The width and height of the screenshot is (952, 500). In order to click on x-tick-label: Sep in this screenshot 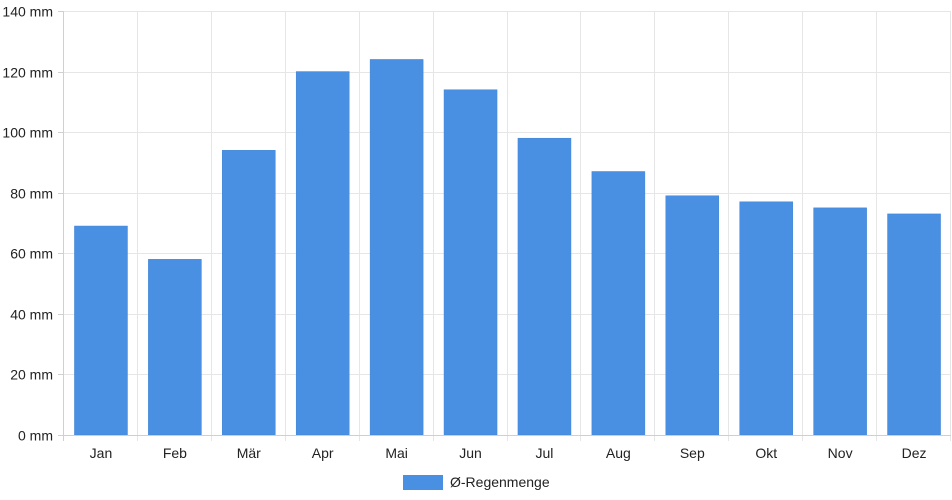, I will do `click(692, 453)`.